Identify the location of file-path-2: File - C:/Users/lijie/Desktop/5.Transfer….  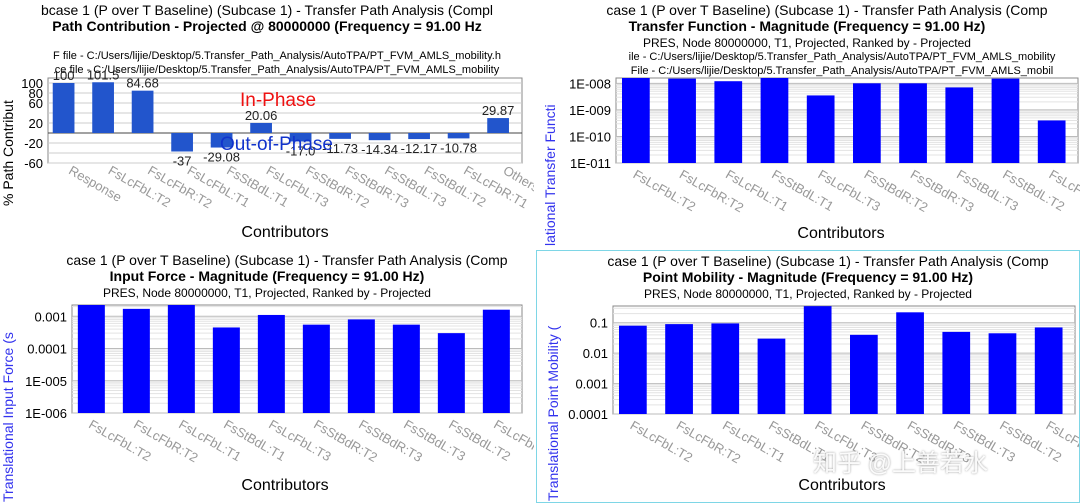
(842, 71).